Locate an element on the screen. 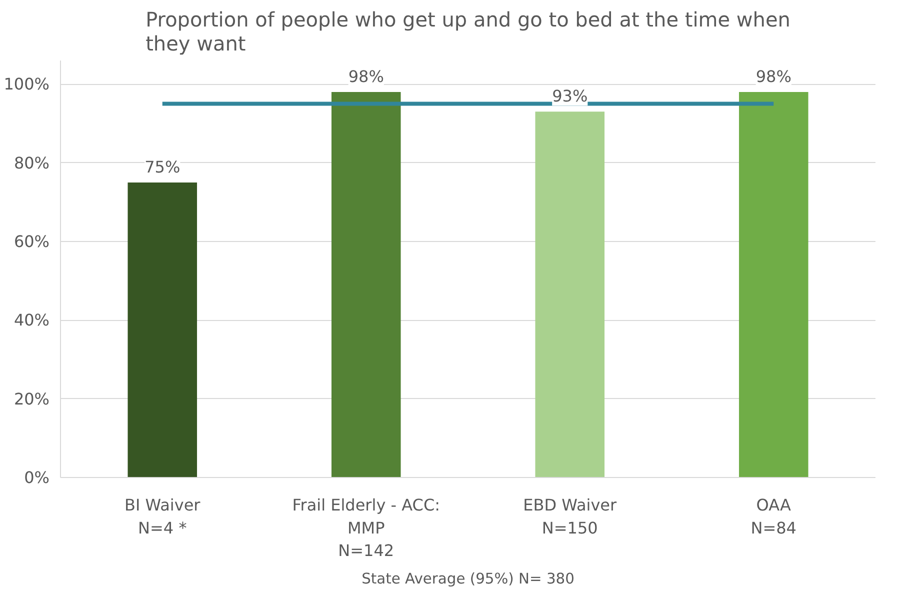 This screenshot has width=909, height=596. x-tick-label: BI Waiver N=4 * is located at coordinates (162, 517).